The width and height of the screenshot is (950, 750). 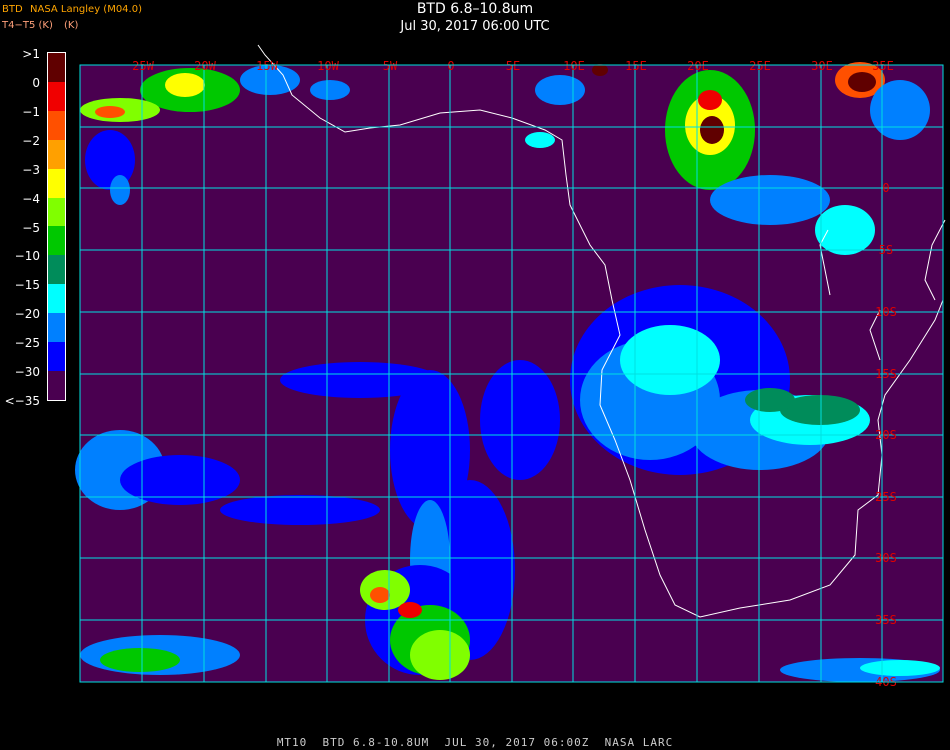 What do you see at coordinates (27, 372) in the screenshot?
I see `legend-label: −30` at bounding box center [27, 372].